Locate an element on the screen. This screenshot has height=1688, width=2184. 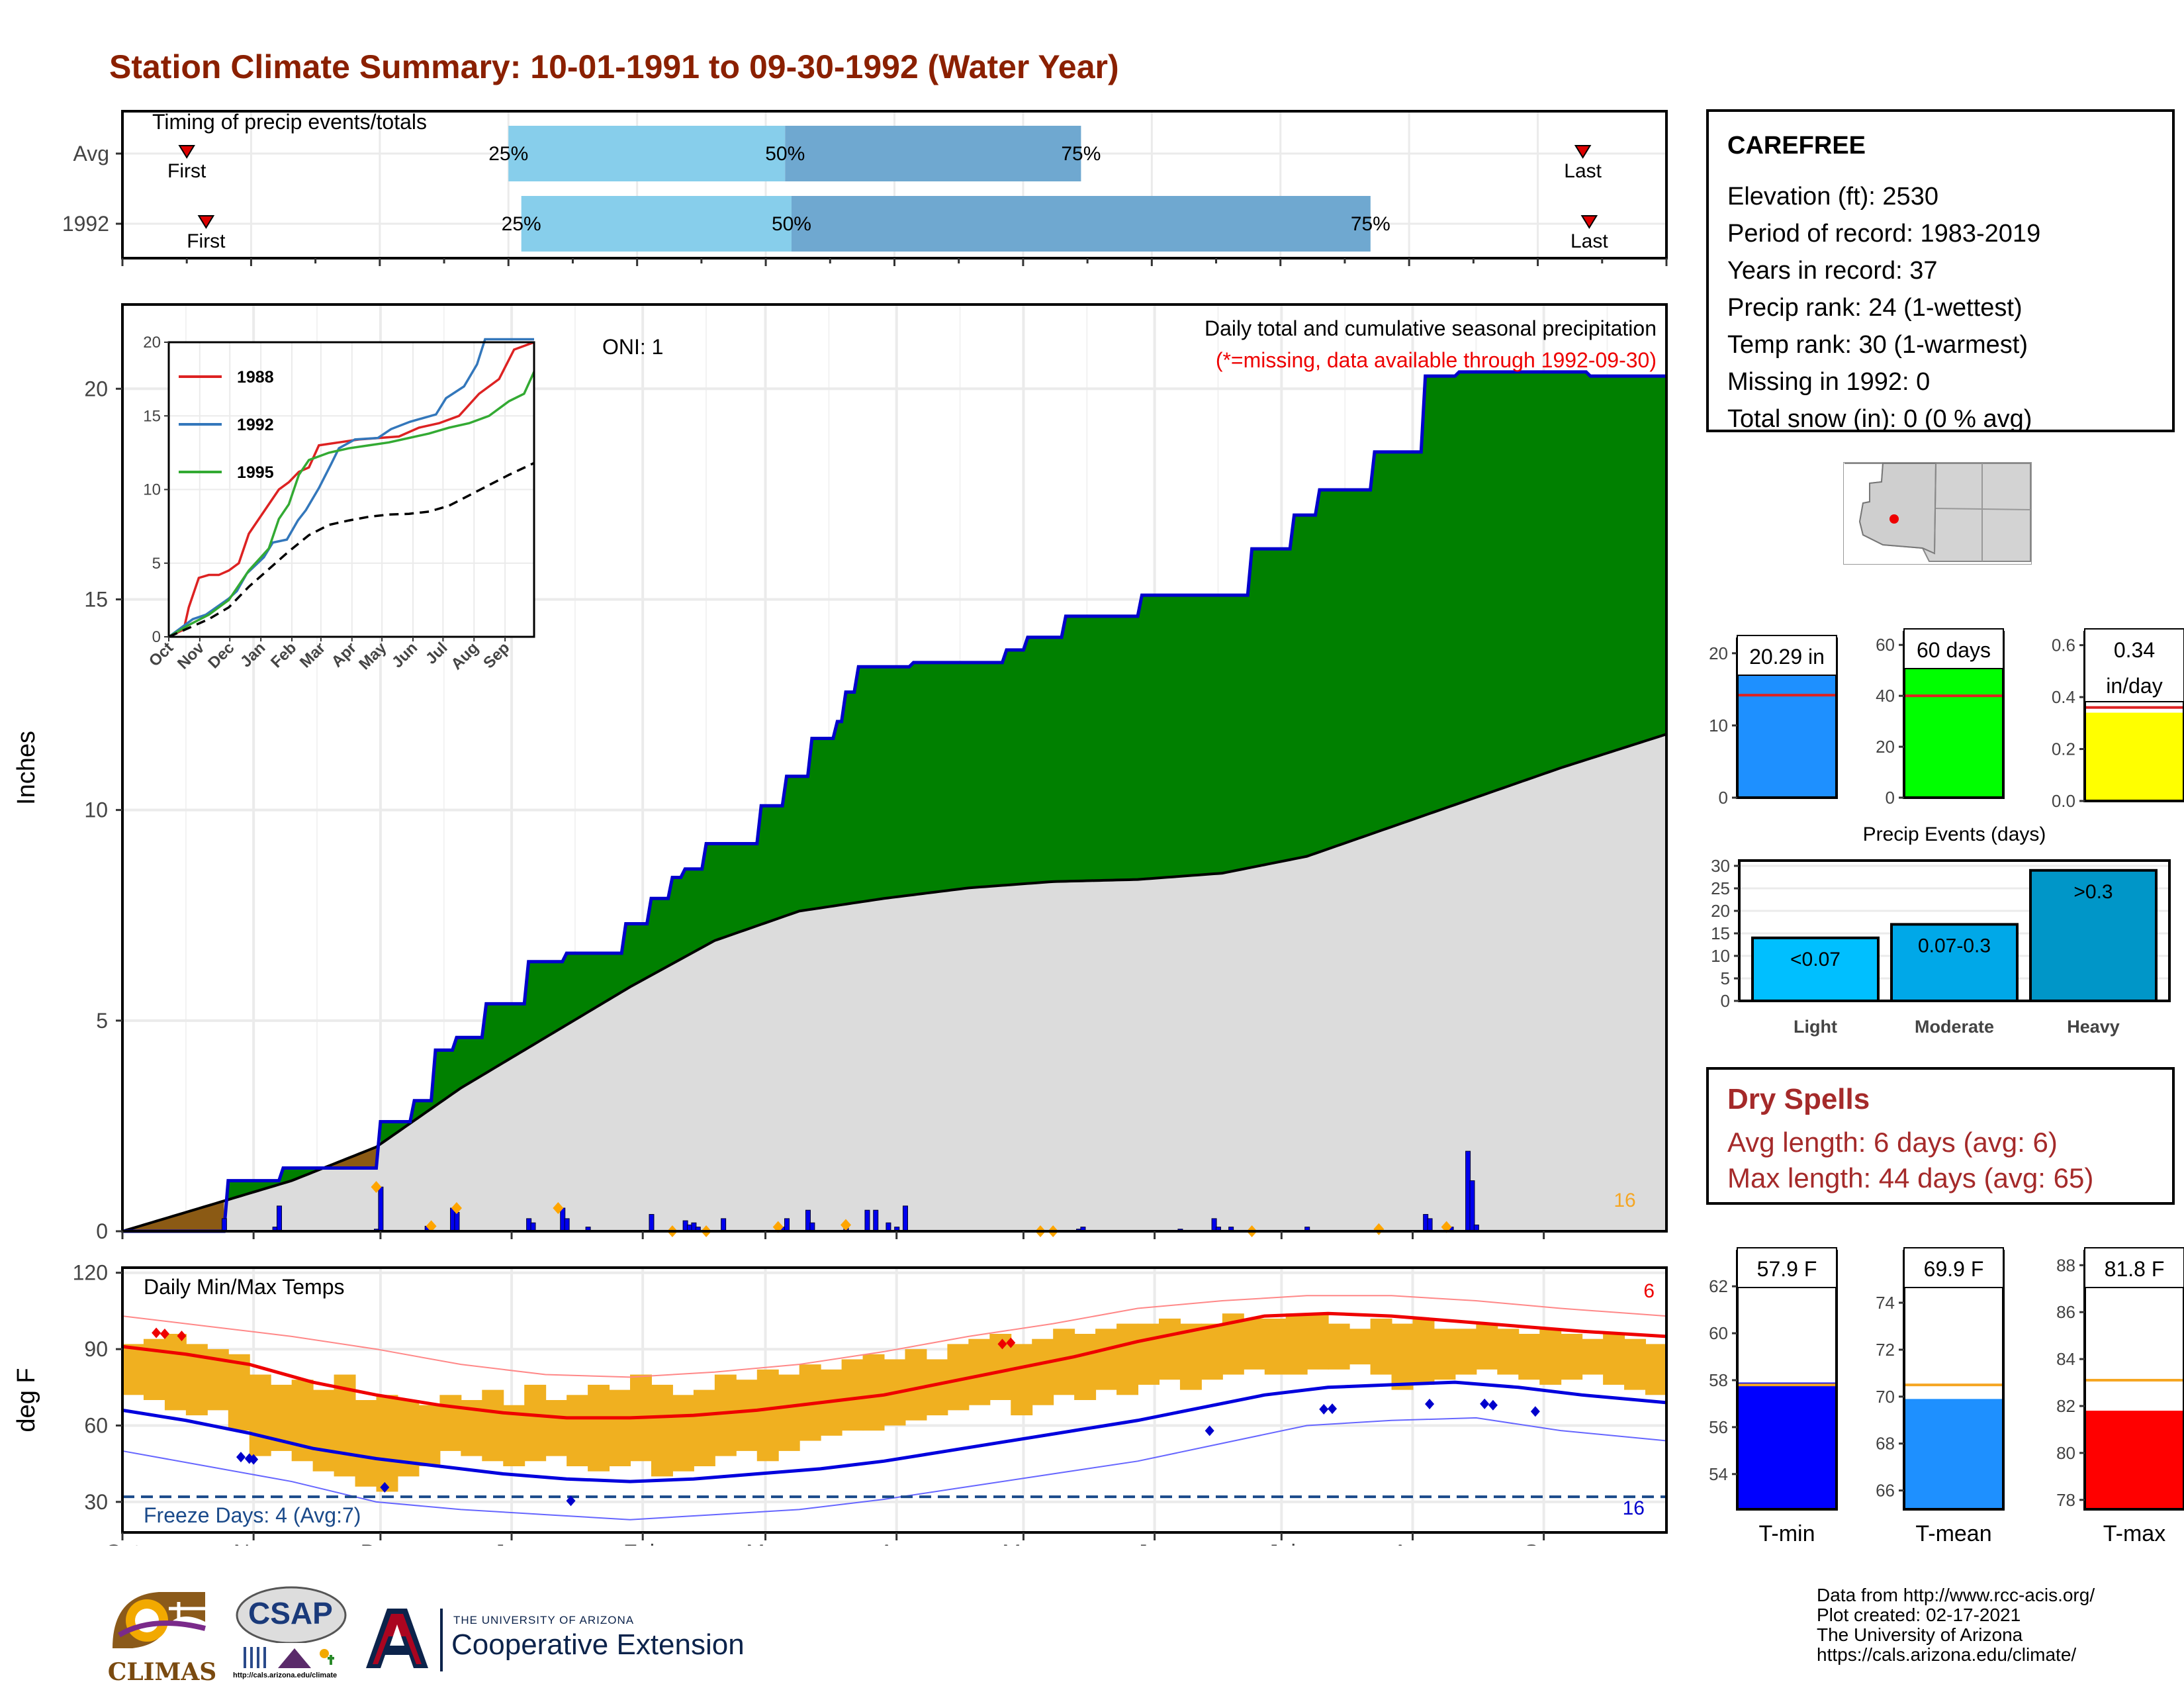
tmean-x-label: T-mean is located at coordinates (1953, 1533).